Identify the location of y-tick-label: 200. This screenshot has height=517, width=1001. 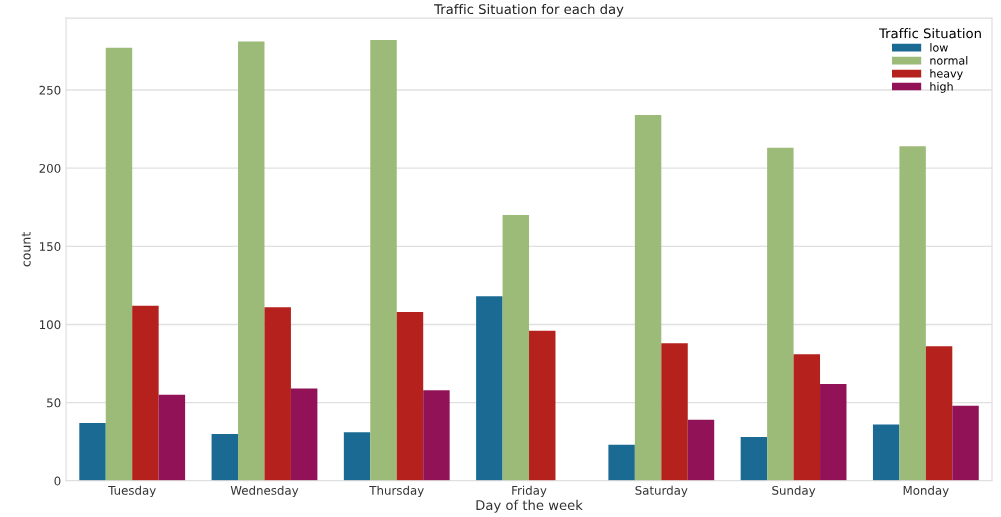
(50, 168).